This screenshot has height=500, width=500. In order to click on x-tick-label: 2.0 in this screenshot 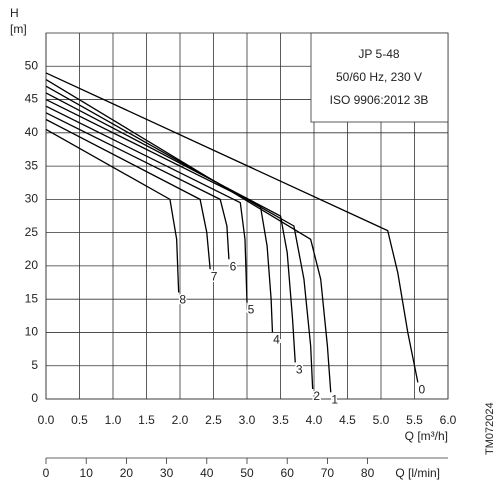, I will do `click(180, 420)`.